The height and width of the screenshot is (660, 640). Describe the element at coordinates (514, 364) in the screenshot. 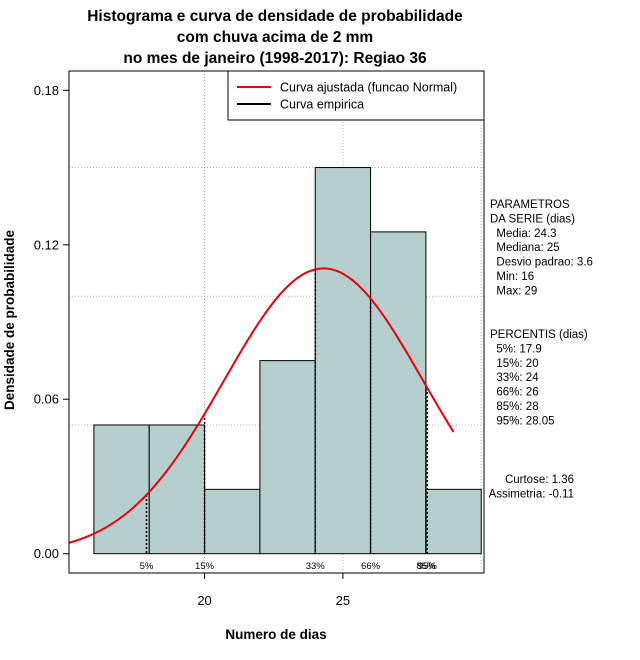

I see `stats-percentis-line: 15%: 20` at that location.